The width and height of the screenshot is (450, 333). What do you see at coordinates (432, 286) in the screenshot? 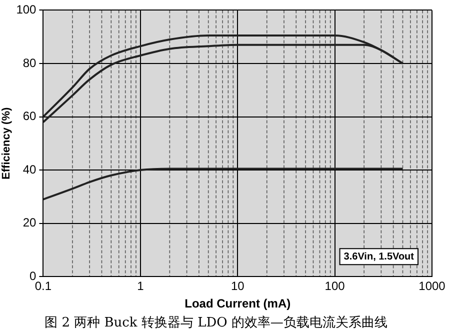
I see `x-tick-label: 1000` at bounding box center [432, 286].